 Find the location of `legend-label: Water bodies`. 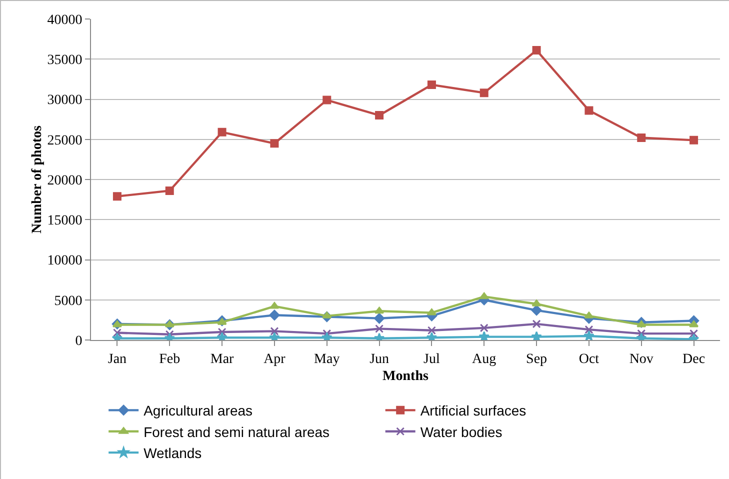

legend-label: Water bodies is located at coordinates (461, 432).